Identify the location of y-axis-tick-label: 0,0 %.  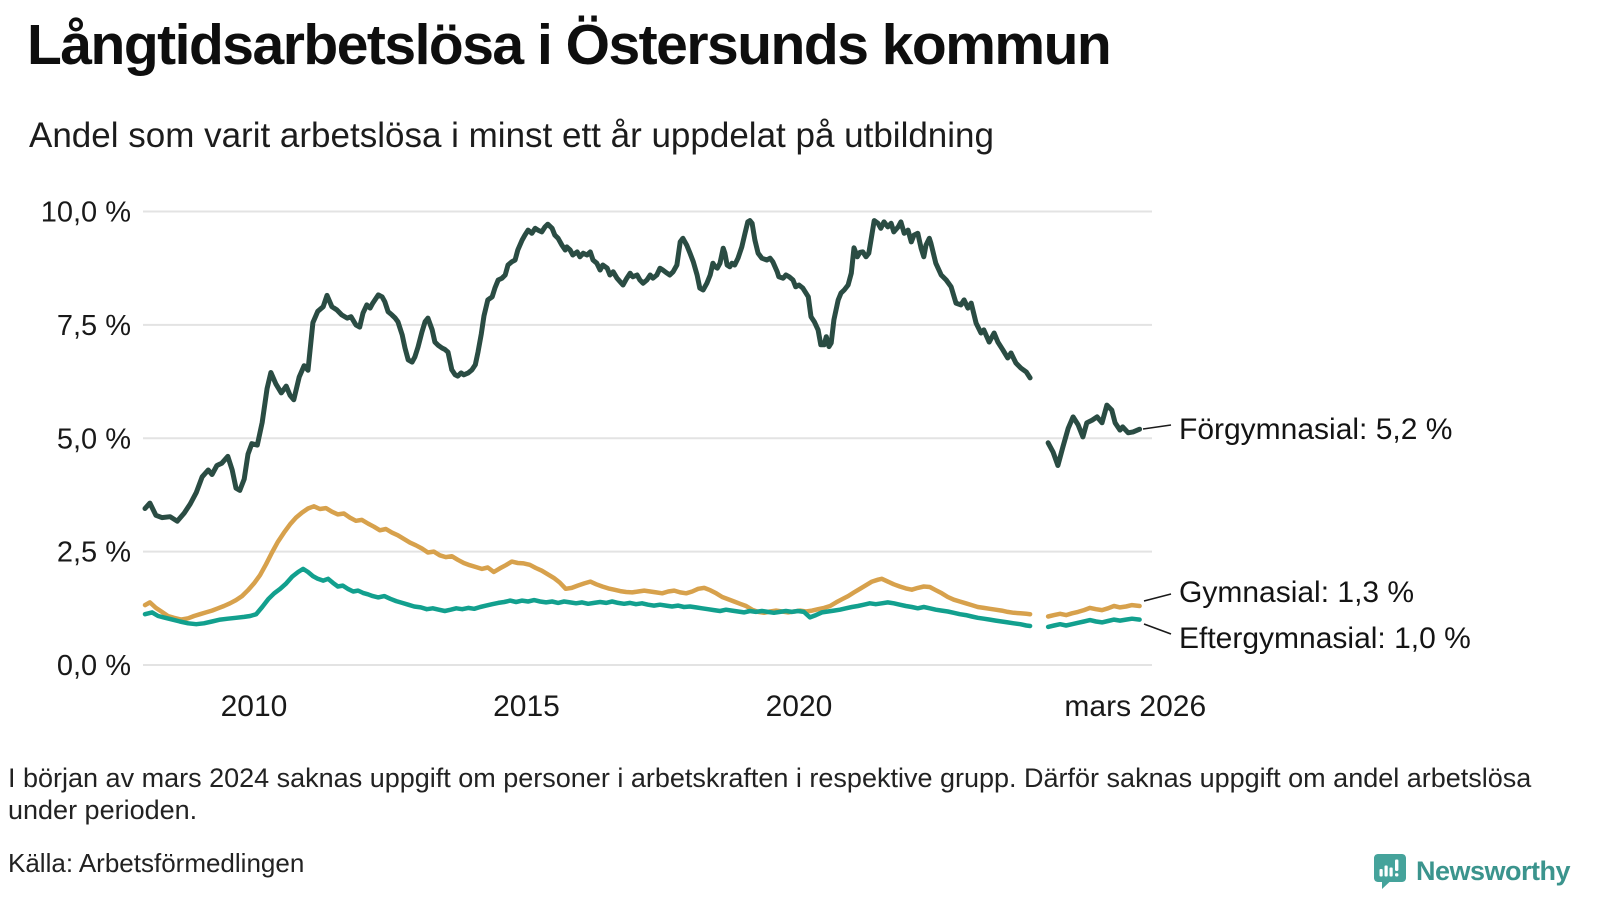
(94, 666).